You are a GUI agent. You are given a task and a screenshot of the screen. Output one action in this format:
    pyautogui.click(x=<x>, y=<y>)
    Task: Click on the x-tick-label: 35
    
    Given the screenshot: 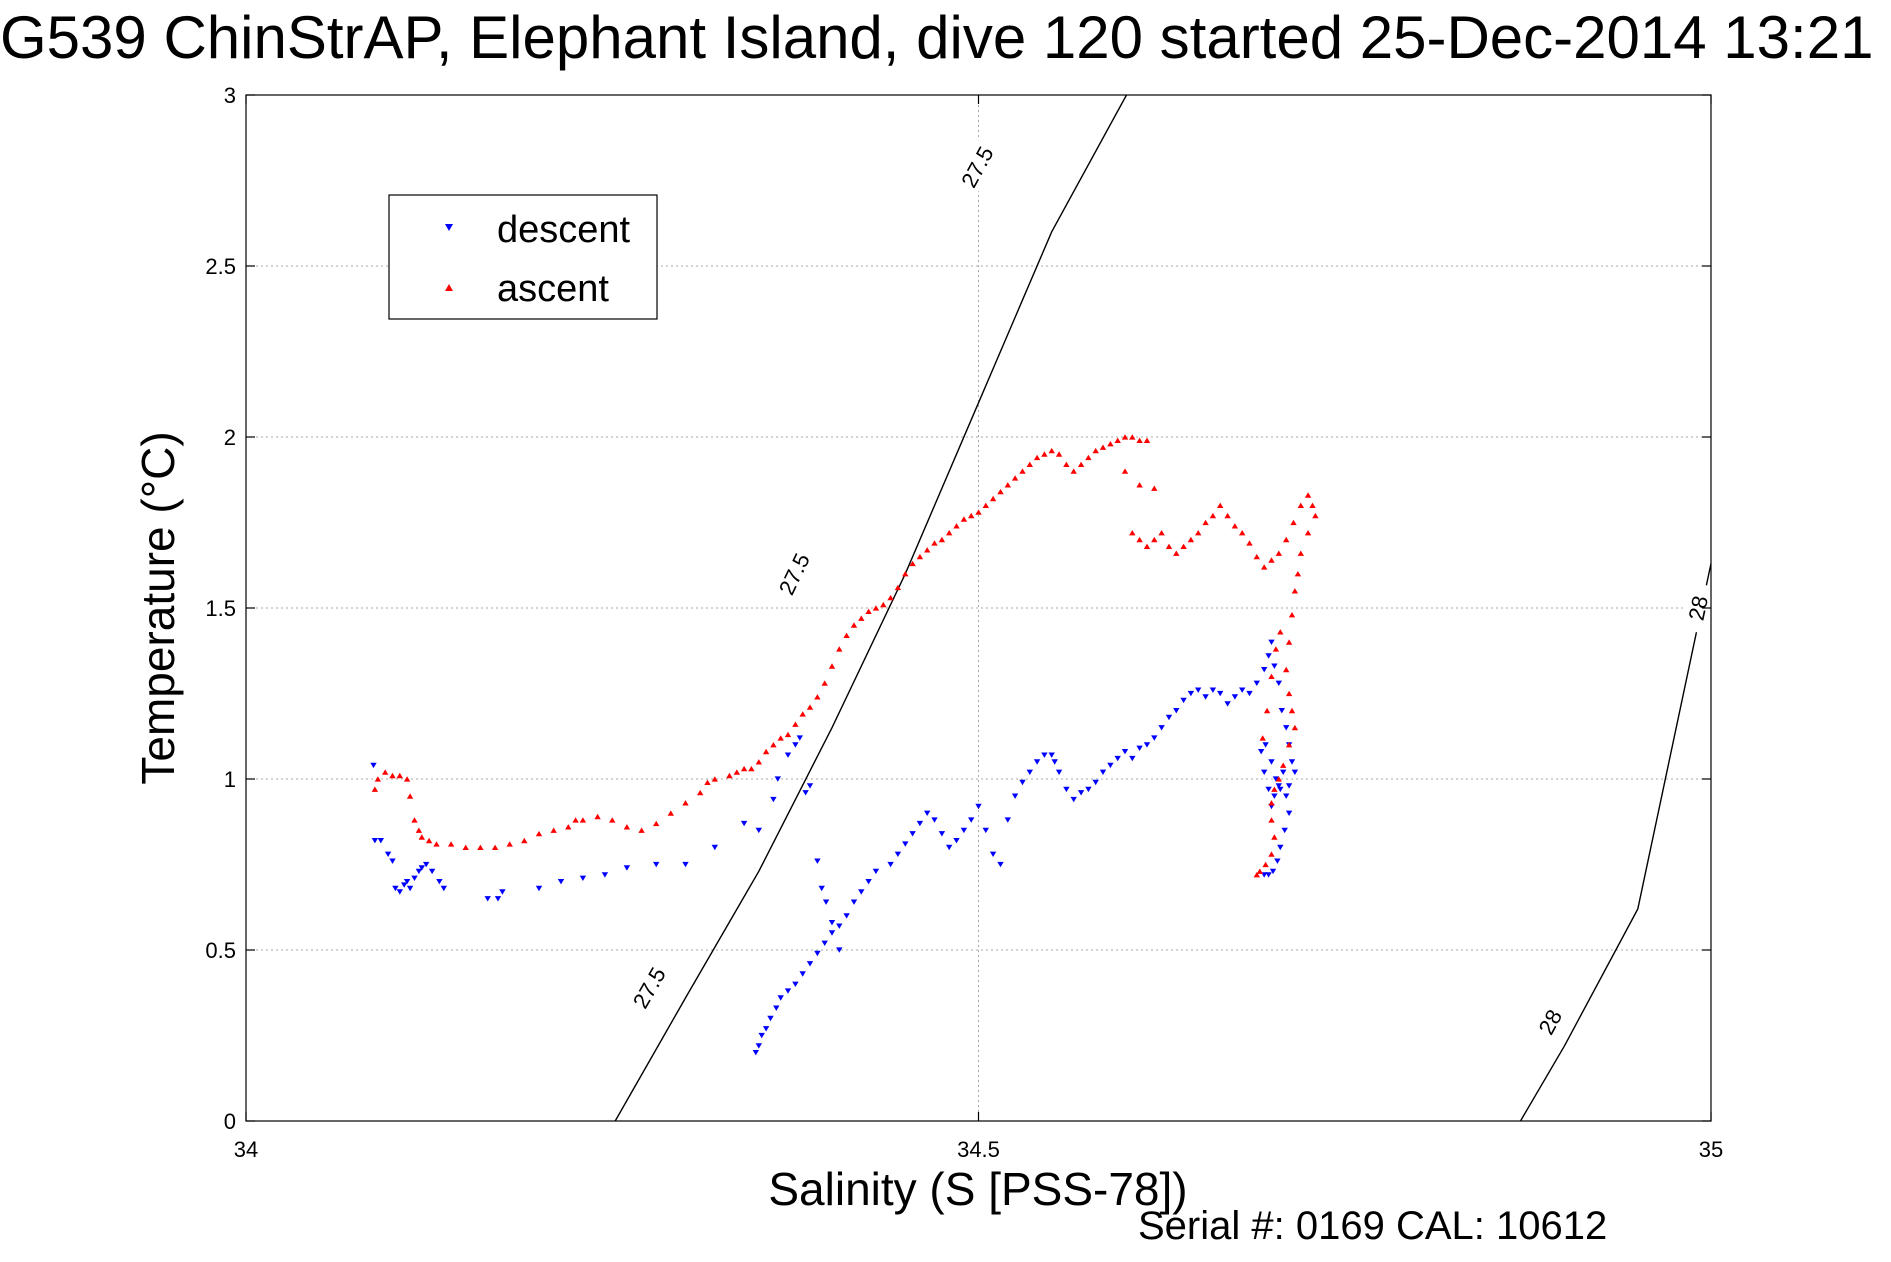 What is the action you would take?
    pyautogui.click(x=1711, y=1149)
    